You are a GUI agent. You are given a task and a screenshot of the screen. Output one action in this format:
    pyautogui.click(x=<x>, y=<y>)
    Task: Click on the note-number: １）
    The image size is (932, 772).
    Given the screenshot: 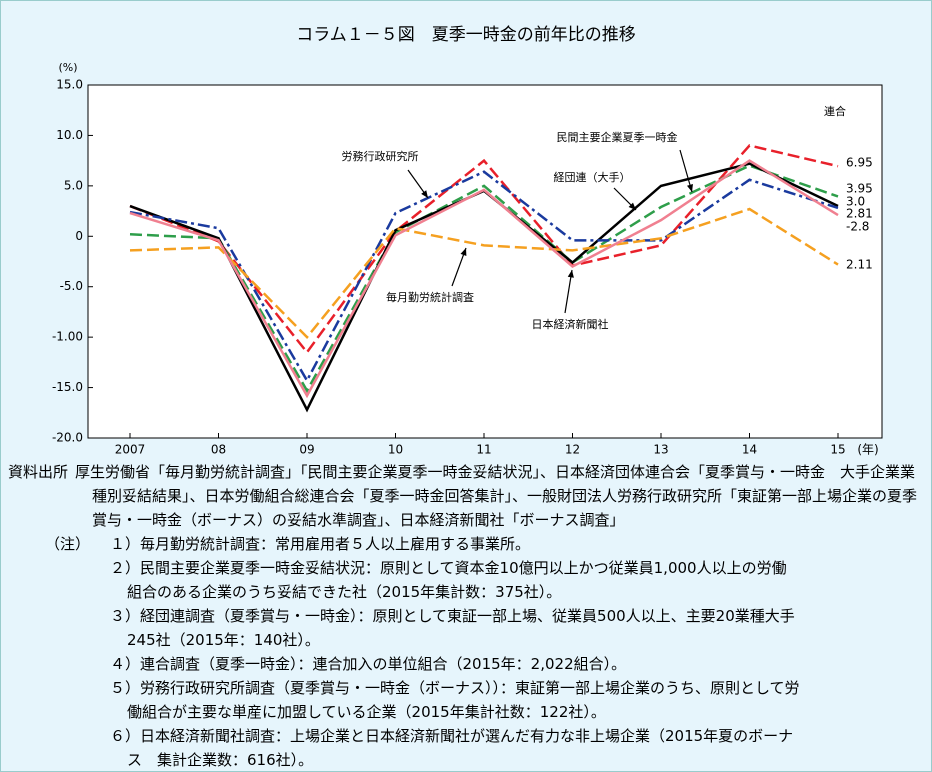 What is the action you would take?
    pyautogui.click(x=125, y=544)
    